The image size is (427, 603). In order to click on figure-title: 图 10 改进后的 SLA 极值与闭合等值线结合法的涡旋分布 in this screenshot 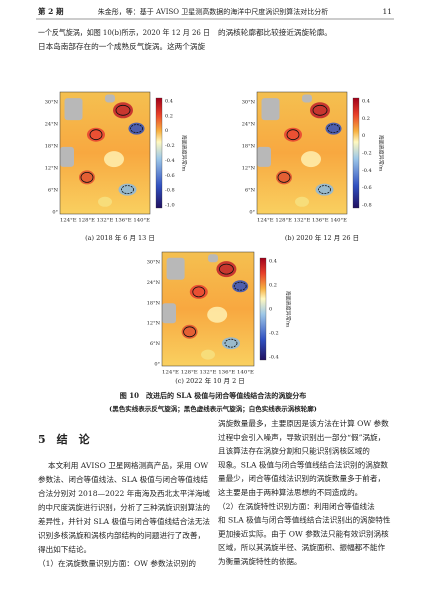, I will do `click(213, 395)`.